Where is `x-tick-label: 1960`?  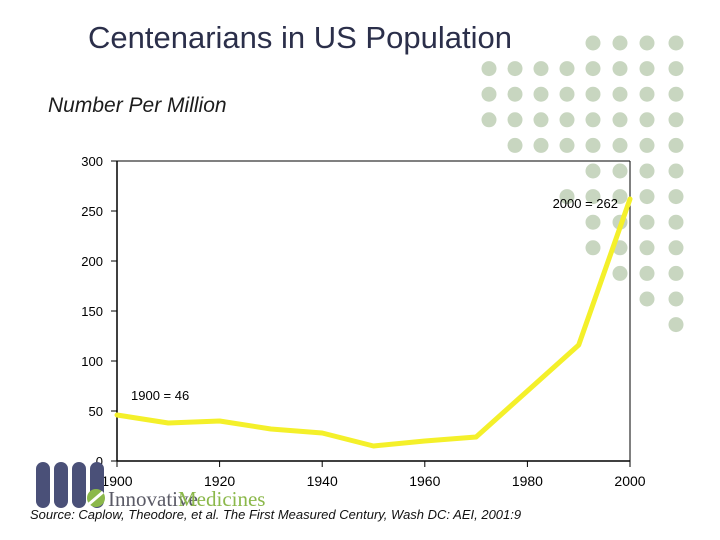
x-tick-label: 1960 is located at coordinates (424, 481).